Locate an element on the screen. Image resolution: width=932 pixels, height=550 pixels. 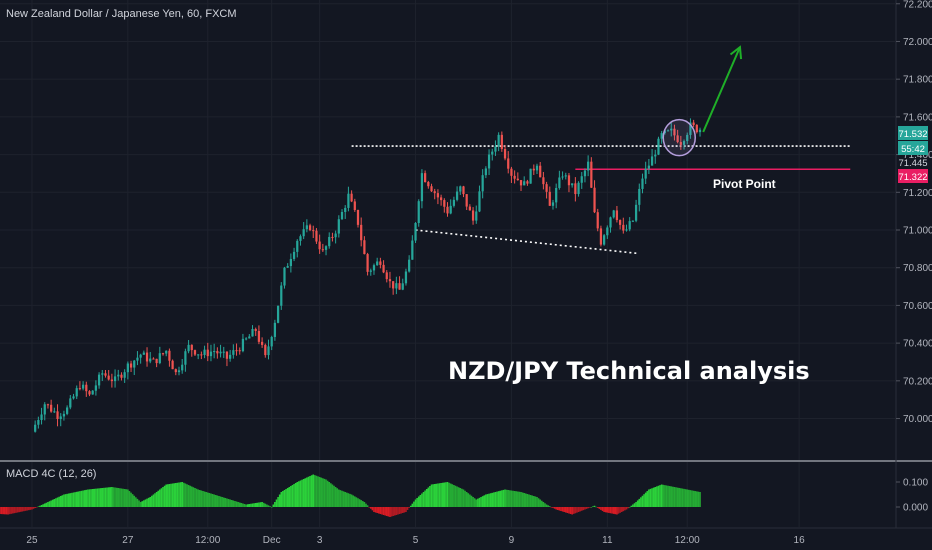
indicator-title: MACD 4C (12, 26) is located at coordinates (51, 474).